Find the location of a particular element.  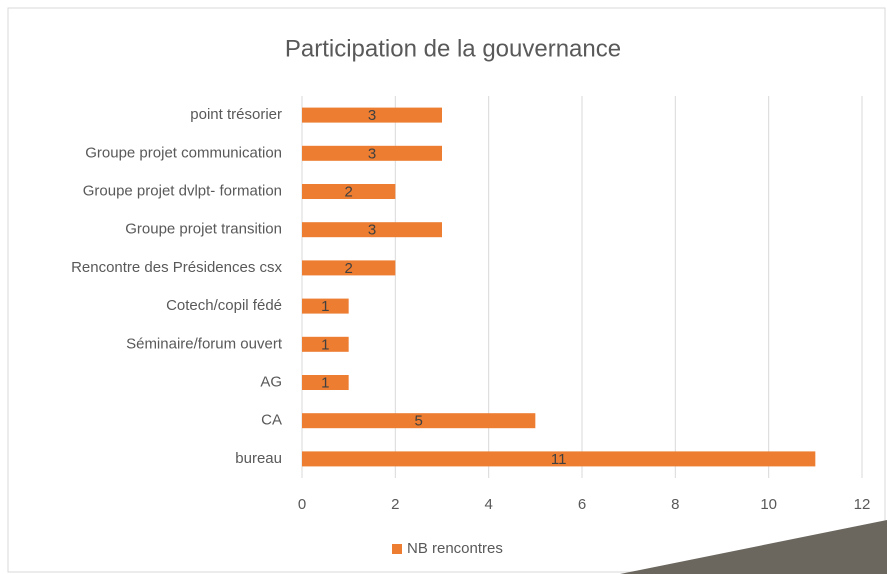

y-tick-label: CA is located at coordinates (271, 420).